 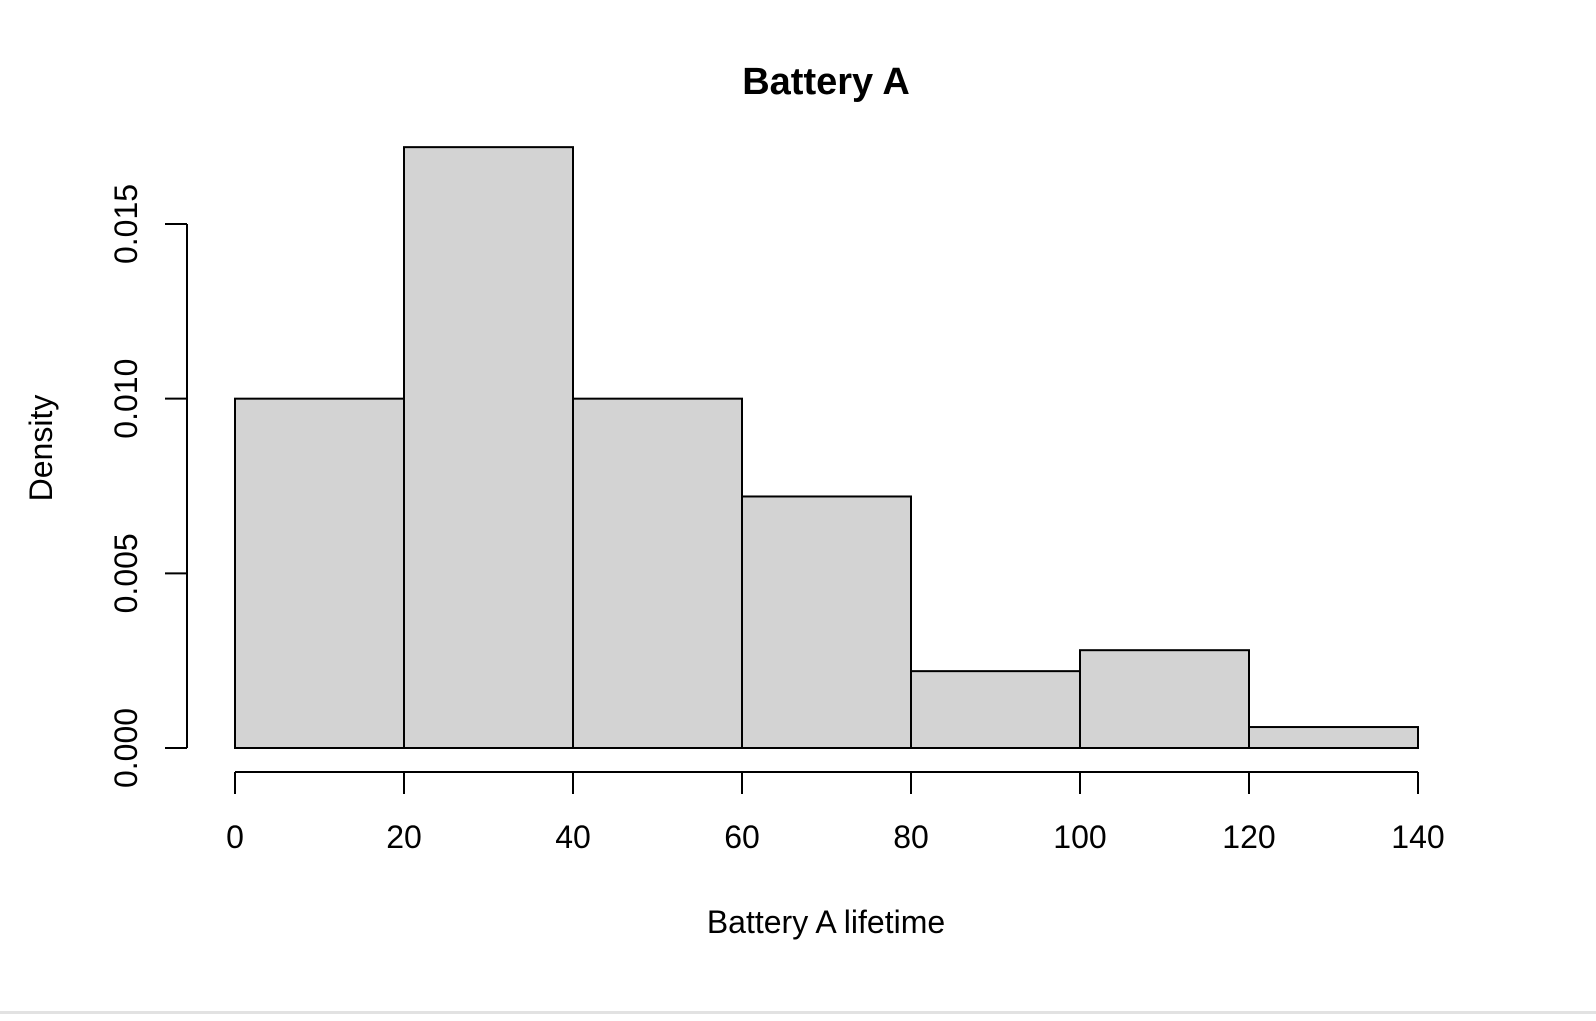 What do you see at coordinates (126, 224) in the screenshot?
I see `y-tick-label: 0.015` at bounding box center [126, 224].